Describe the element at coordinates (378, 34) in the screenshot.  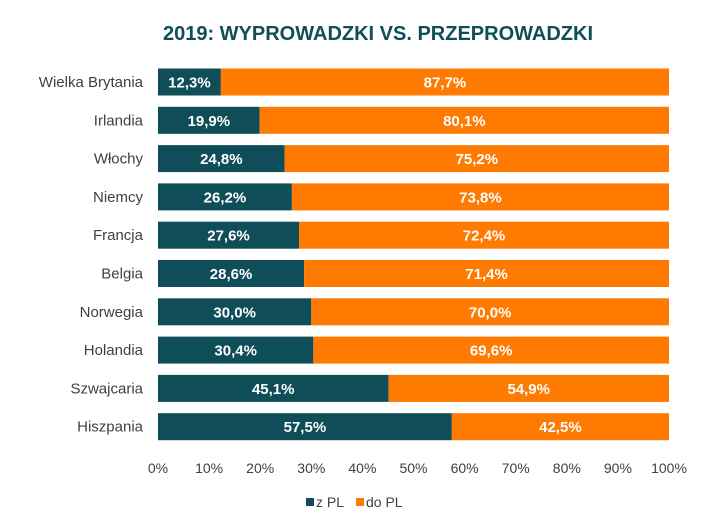
I see `chart-title: 2019: WYPROWADZKI VS. PRZEPROWADZKI` at that location.